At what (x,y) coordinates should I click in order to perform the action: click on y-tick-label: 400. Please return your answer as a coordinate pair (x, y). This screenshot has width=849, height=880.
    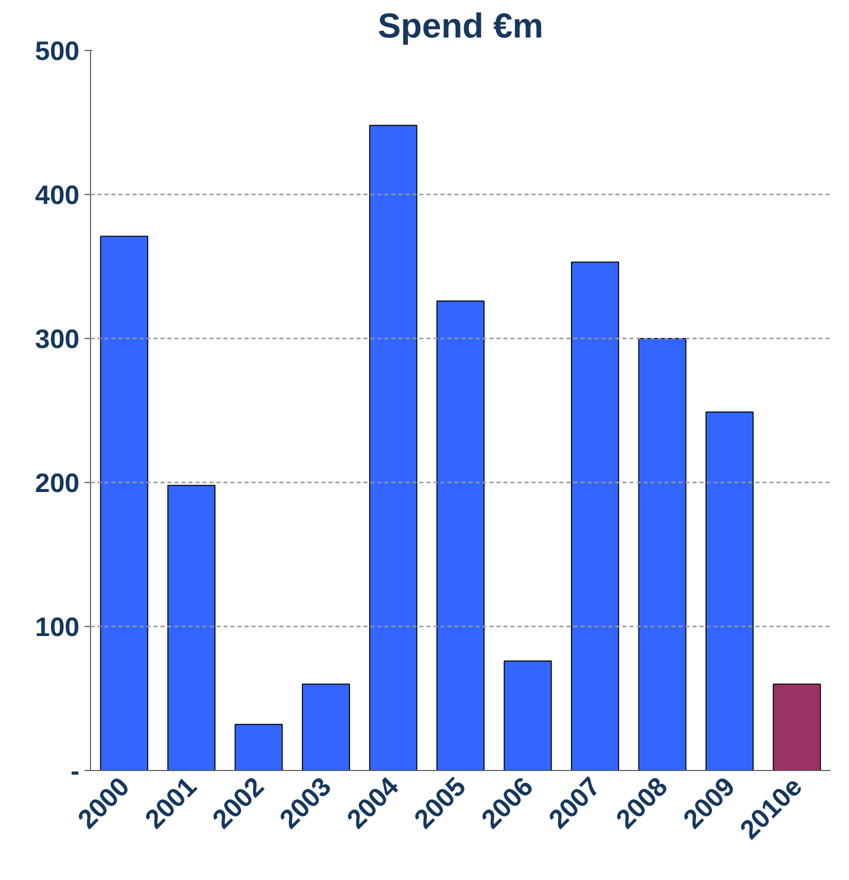
    Looking at the image, I should click on (57, 195).